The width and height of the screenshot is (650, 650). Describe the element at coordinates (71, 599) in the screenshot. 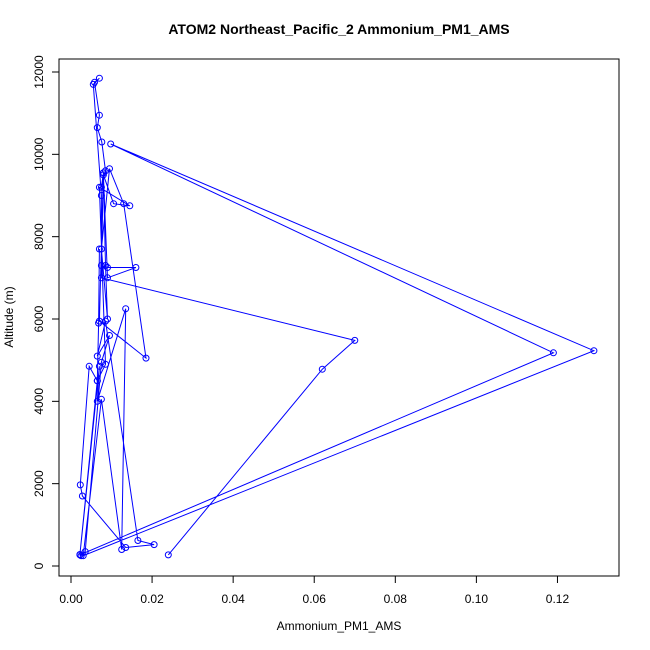

I see `x-tick-label: 0.00` at that location.